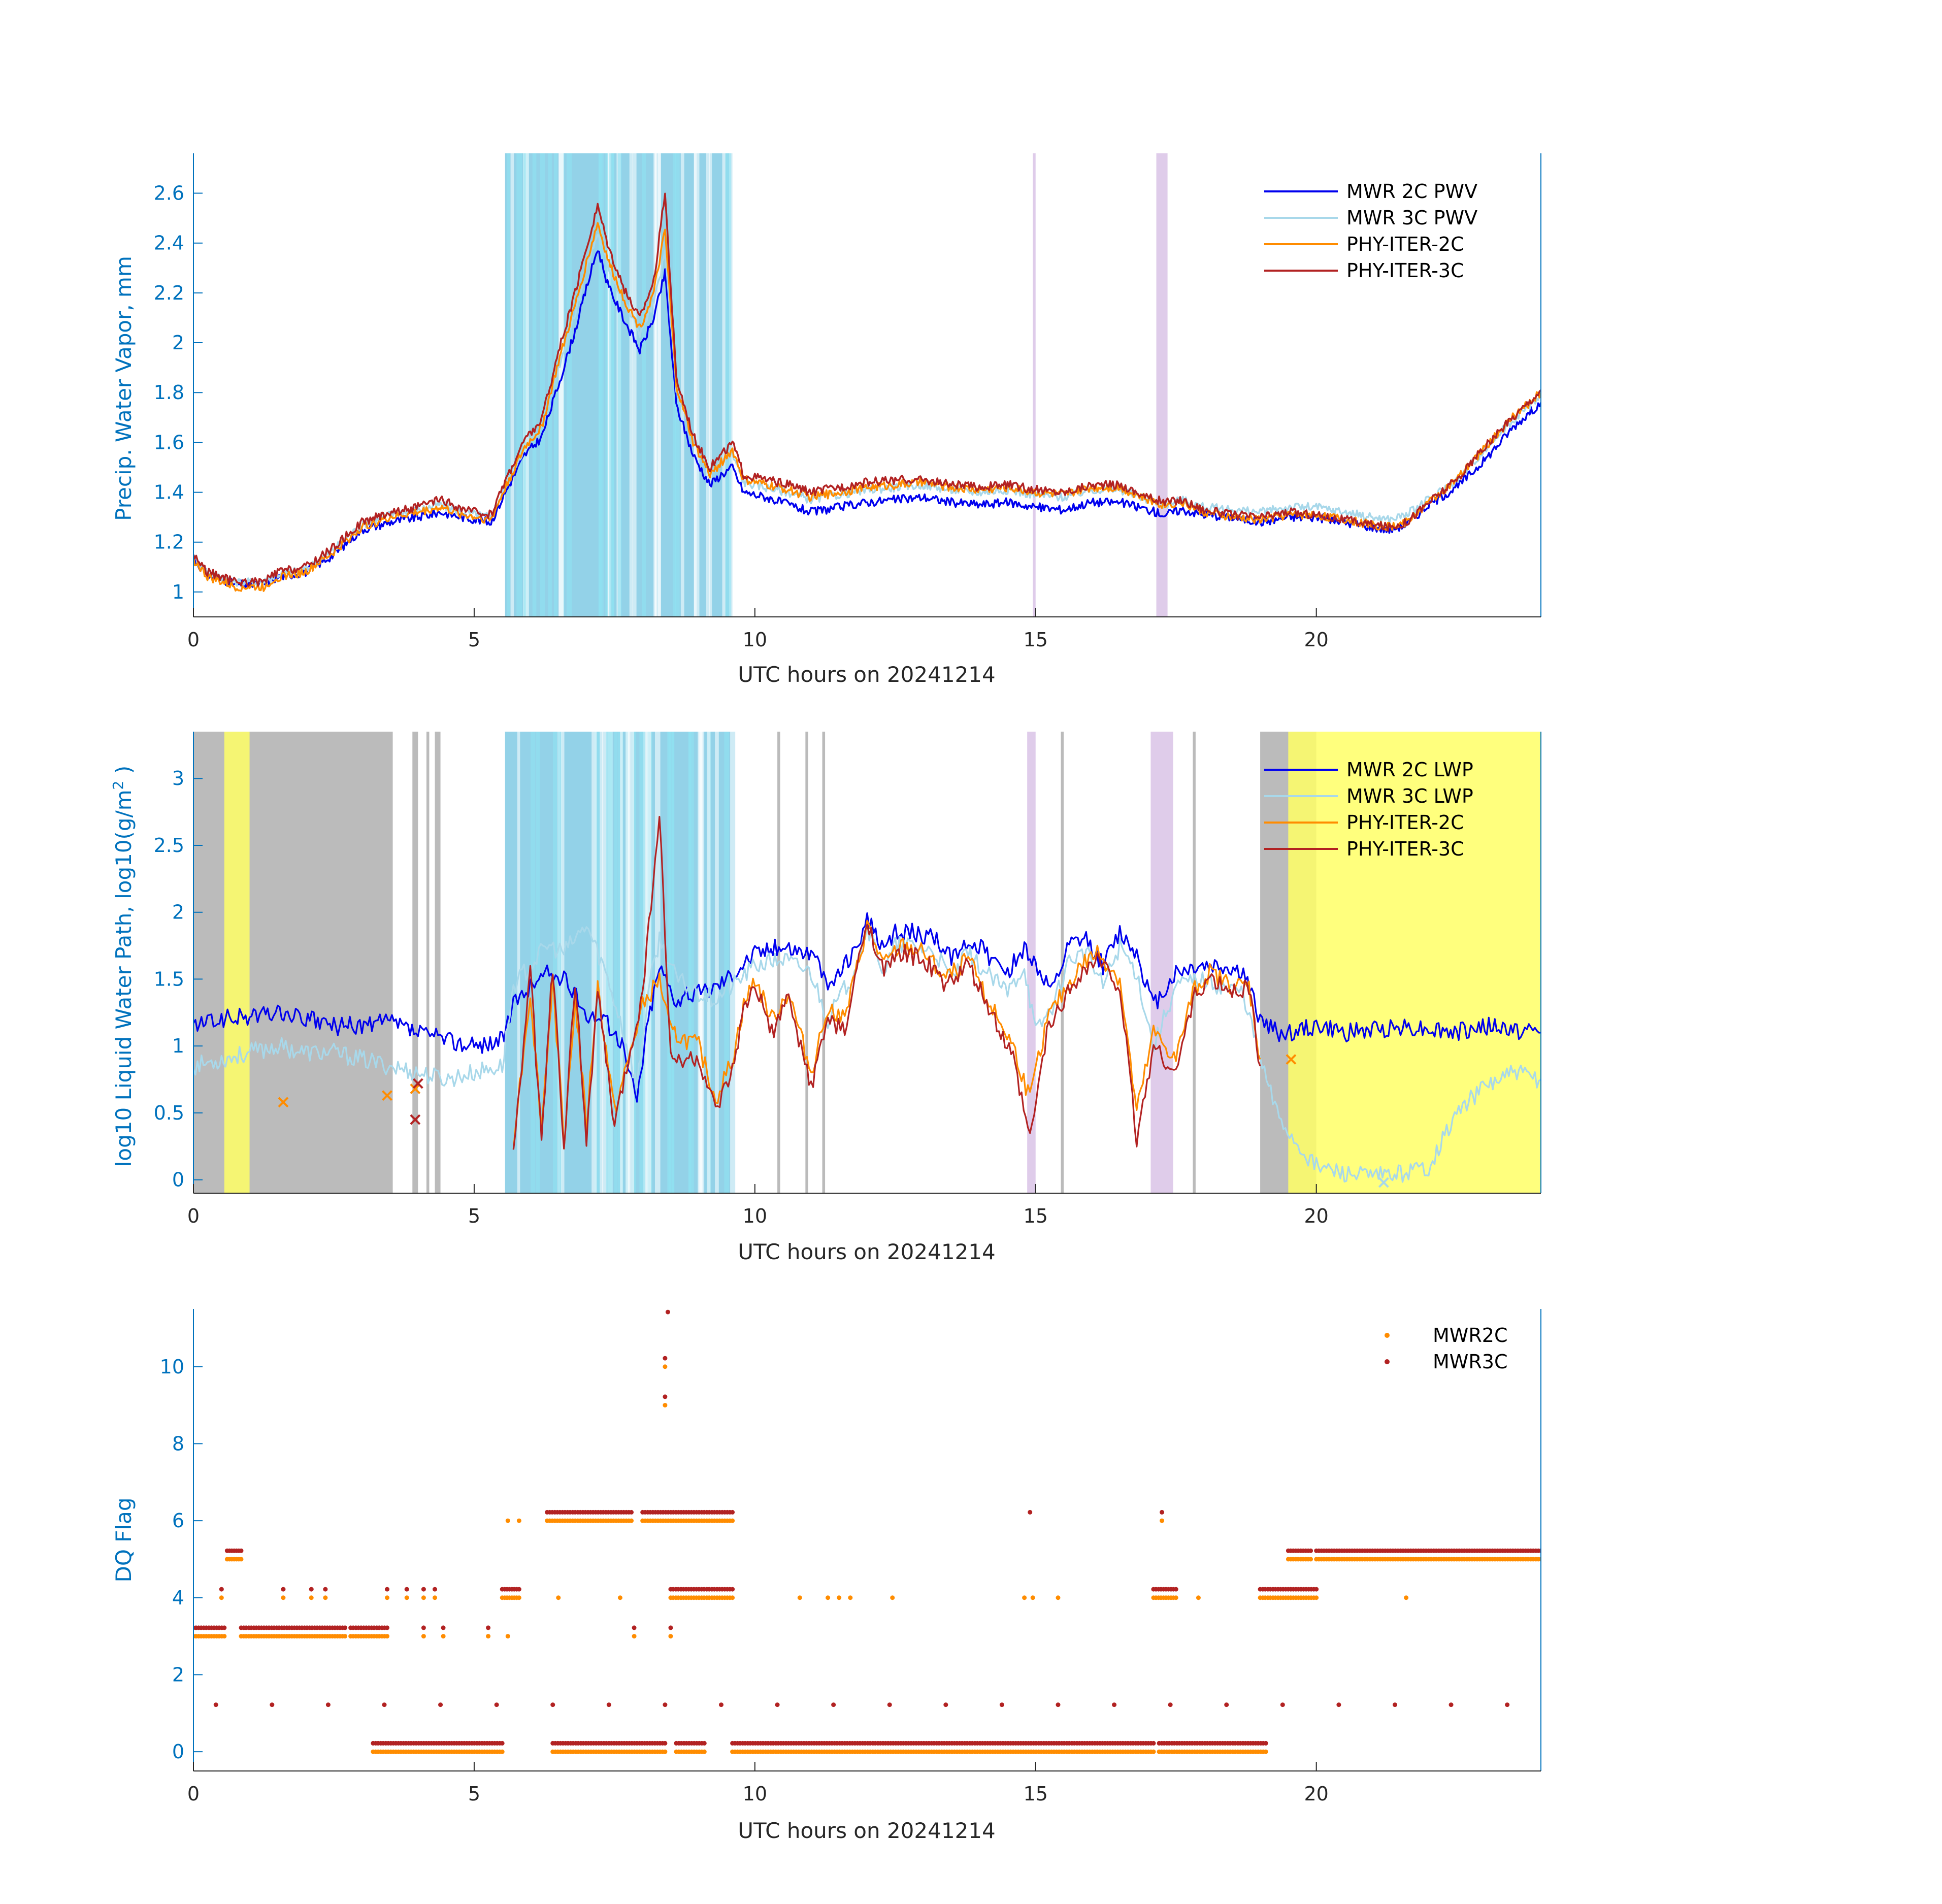 The image size is (1942, 1904). I want to click on dq-legend: MWR2C MWR3C, so click(1446, 1349).